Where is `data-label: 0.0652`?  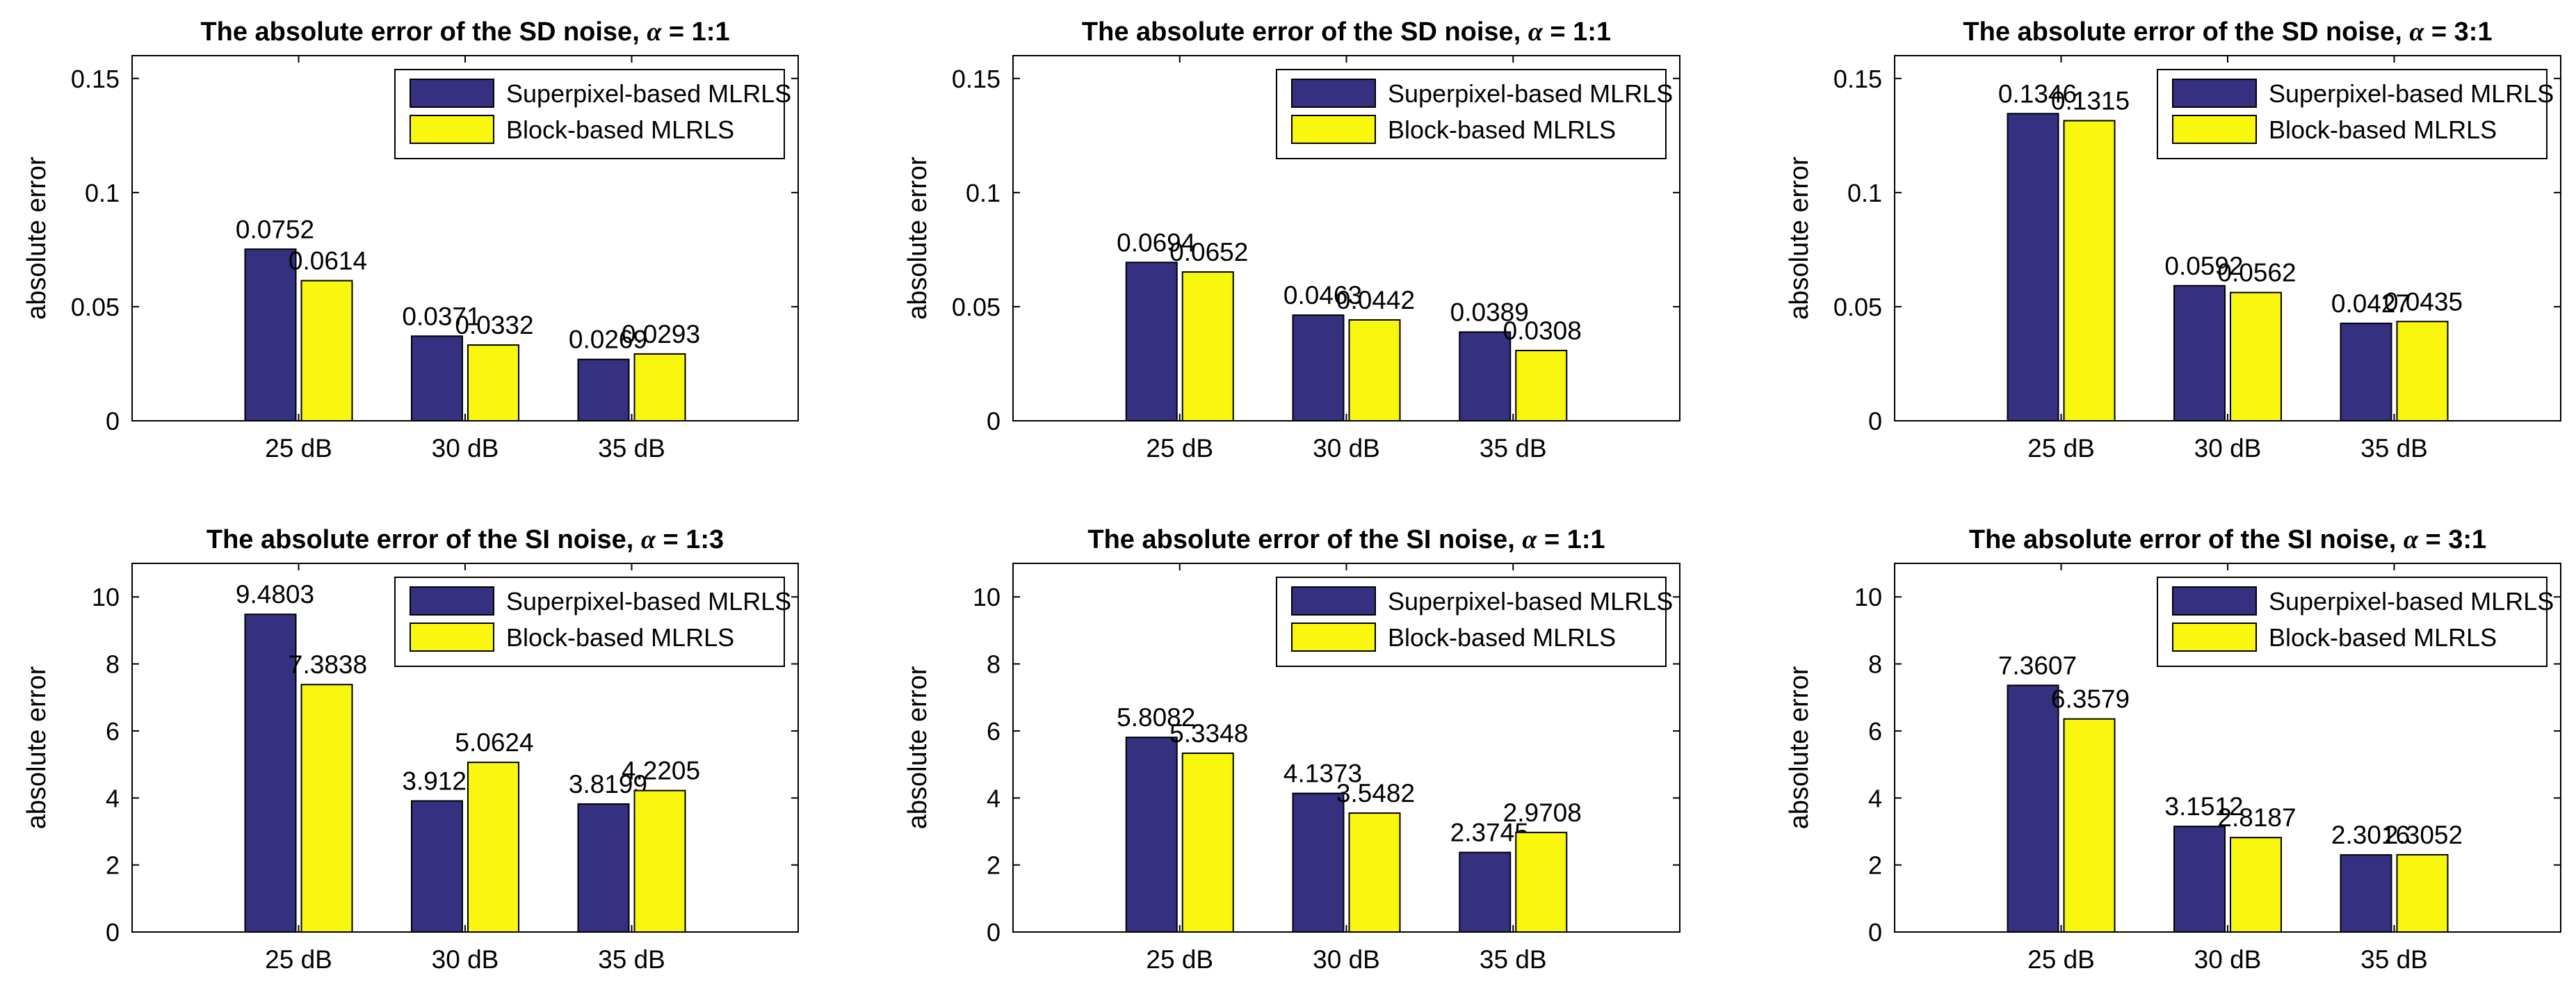
data-label: 0.0652 is located at coordinates (1208, 252).